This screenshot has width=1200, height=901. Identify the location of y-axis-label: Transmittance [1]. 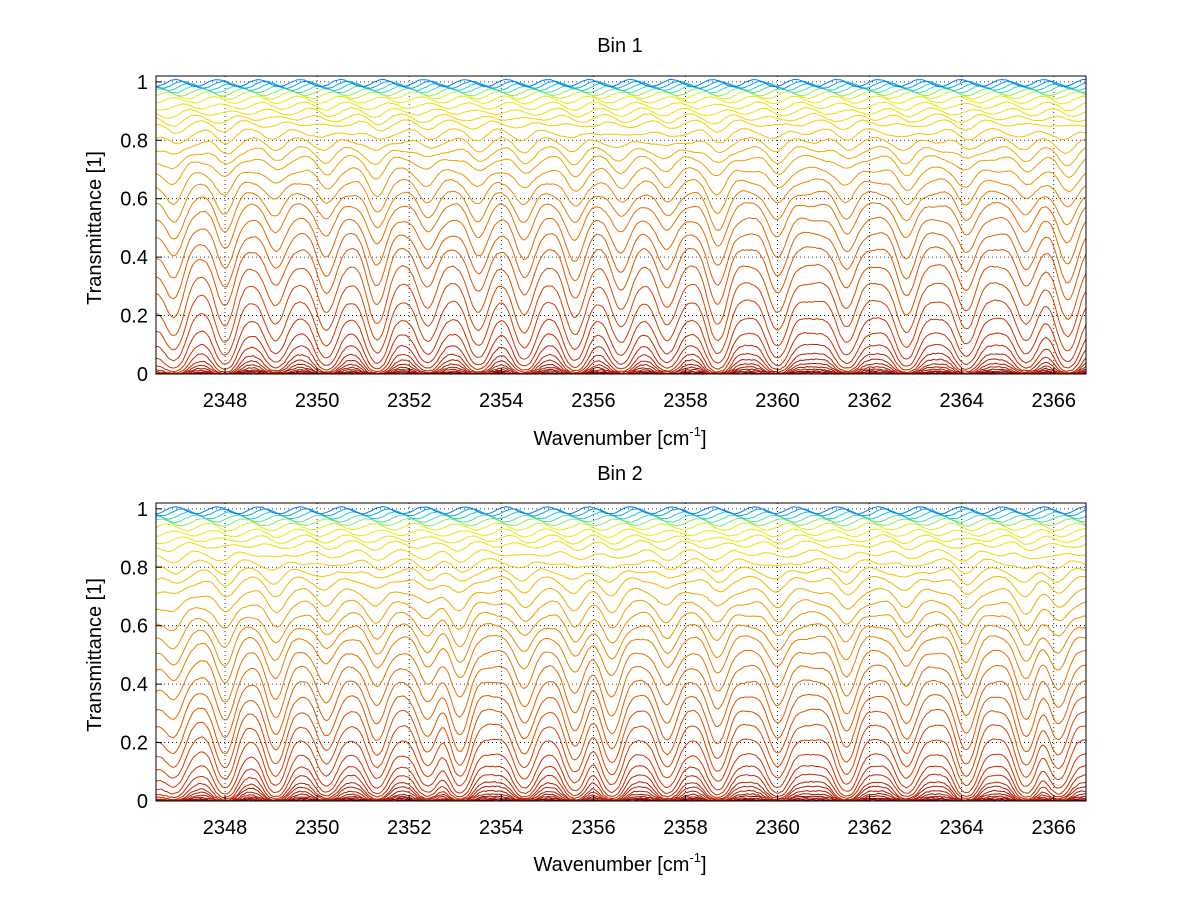
(95, 228).